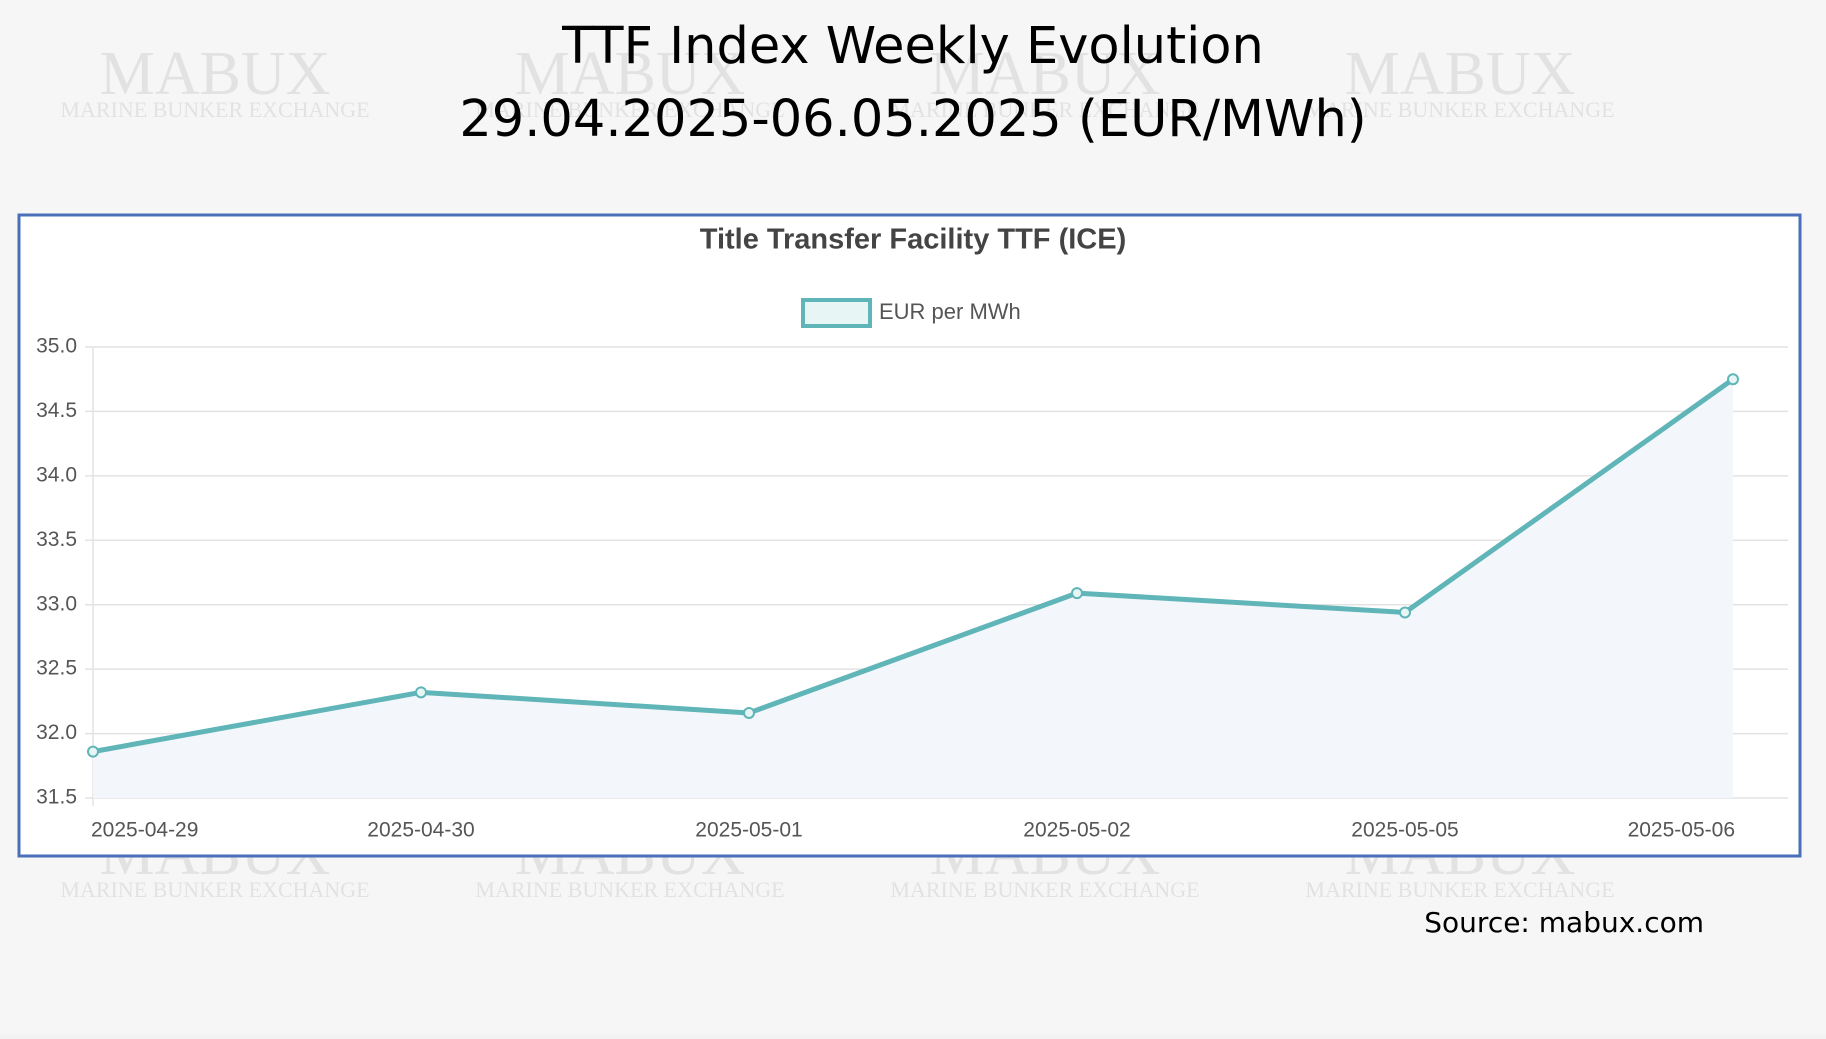 The height and width of the screenshot is (1039, 1826). What do you see at coordinates (1564, 922) in the screenshot?
I see `source: Source: mabux.com` at bounding box center [1564, 922].